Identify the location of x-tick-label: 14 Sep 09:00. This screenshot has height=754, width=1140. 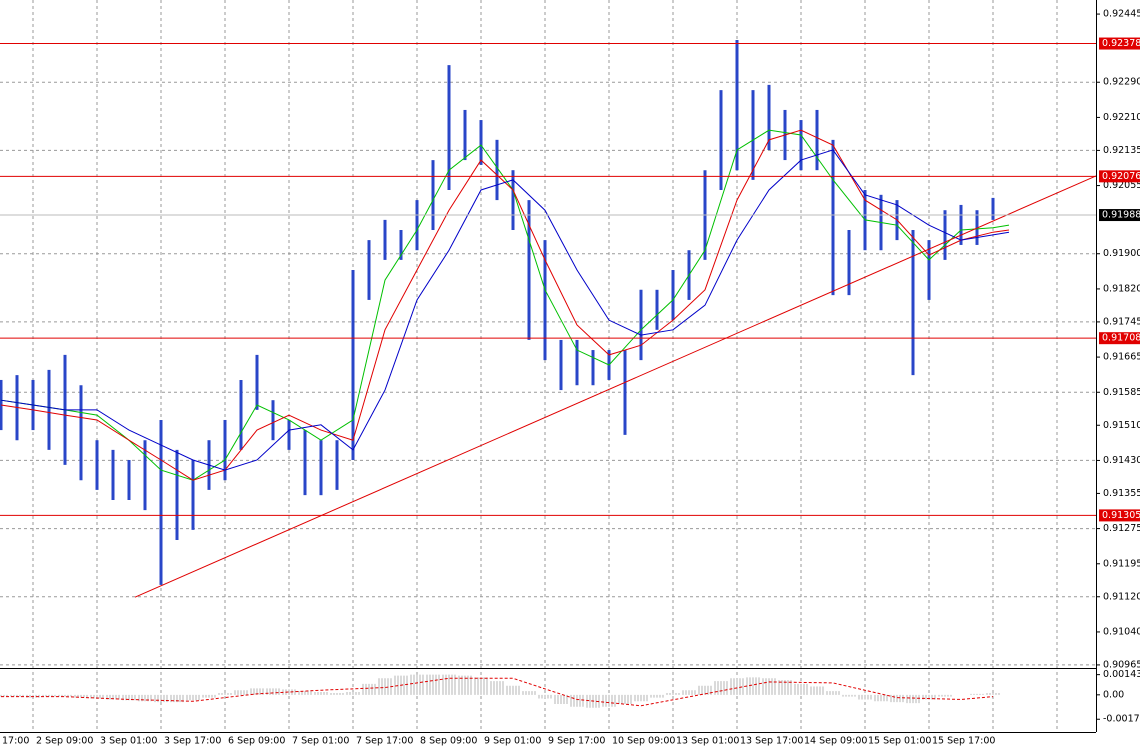
(835, 741).